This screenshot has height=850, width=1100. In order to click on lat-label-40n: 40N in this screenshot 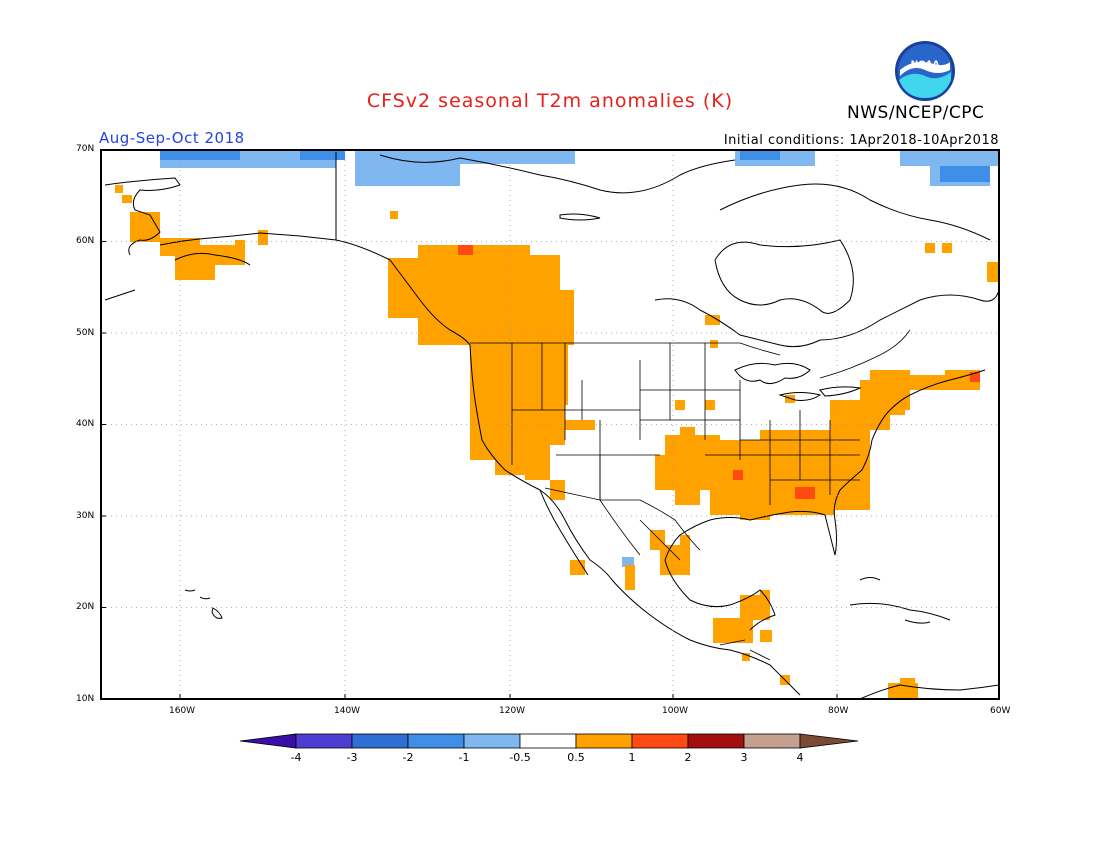, I will do `click(85, 424)`.